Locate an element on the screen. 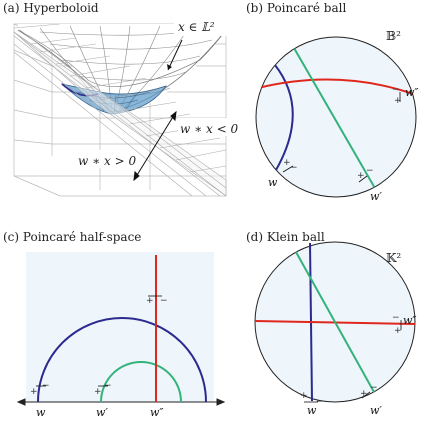 Image resolution: width=434 pixels, height=426 pixels. surface-pointer-head is located at coordinates (169, 67).